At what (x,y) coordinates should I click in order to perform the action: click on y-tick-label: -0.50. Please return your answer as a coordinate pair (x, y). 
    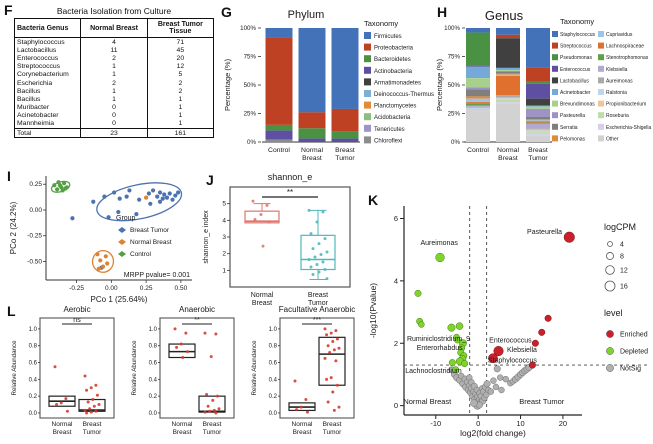
    Looking at the image, I should click on (34, 261).